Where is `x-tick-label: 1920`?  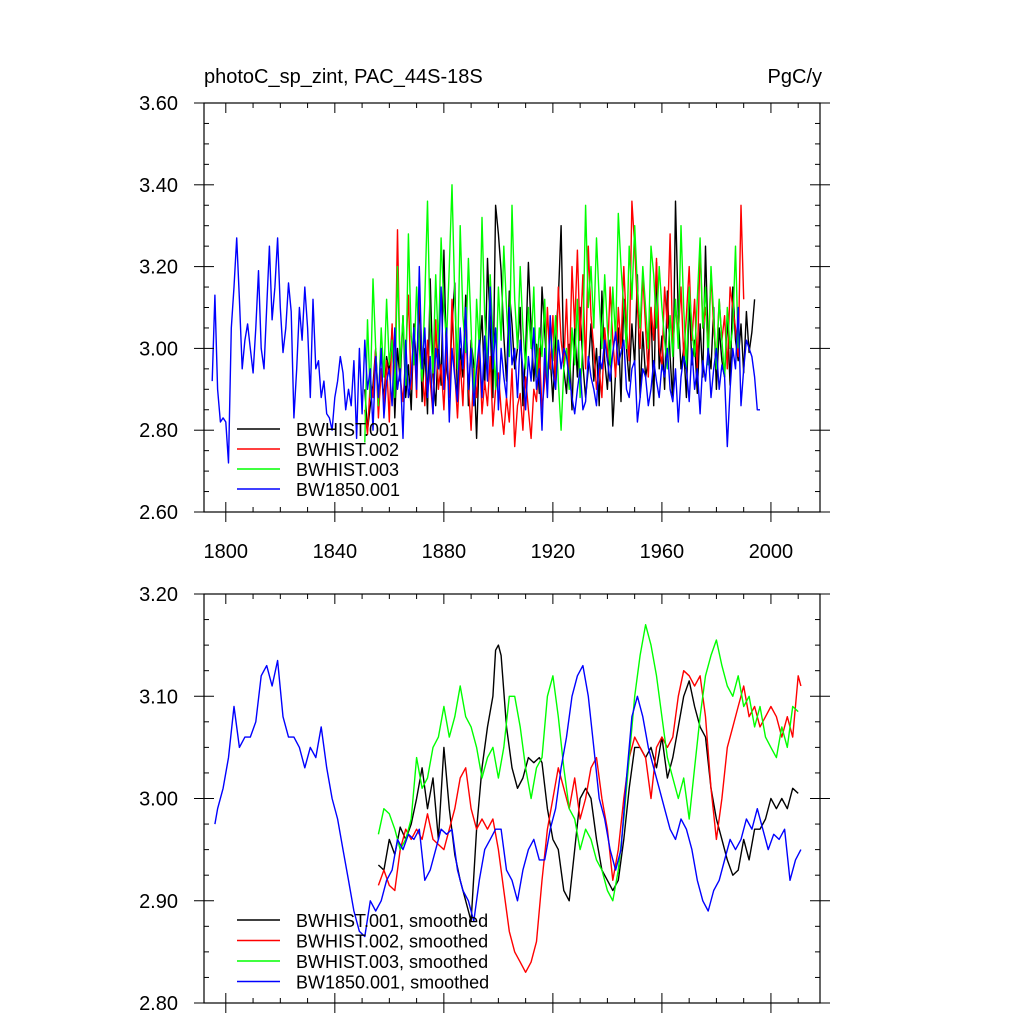 x-tick-label: 1920 is located at coordinates (553, 552).